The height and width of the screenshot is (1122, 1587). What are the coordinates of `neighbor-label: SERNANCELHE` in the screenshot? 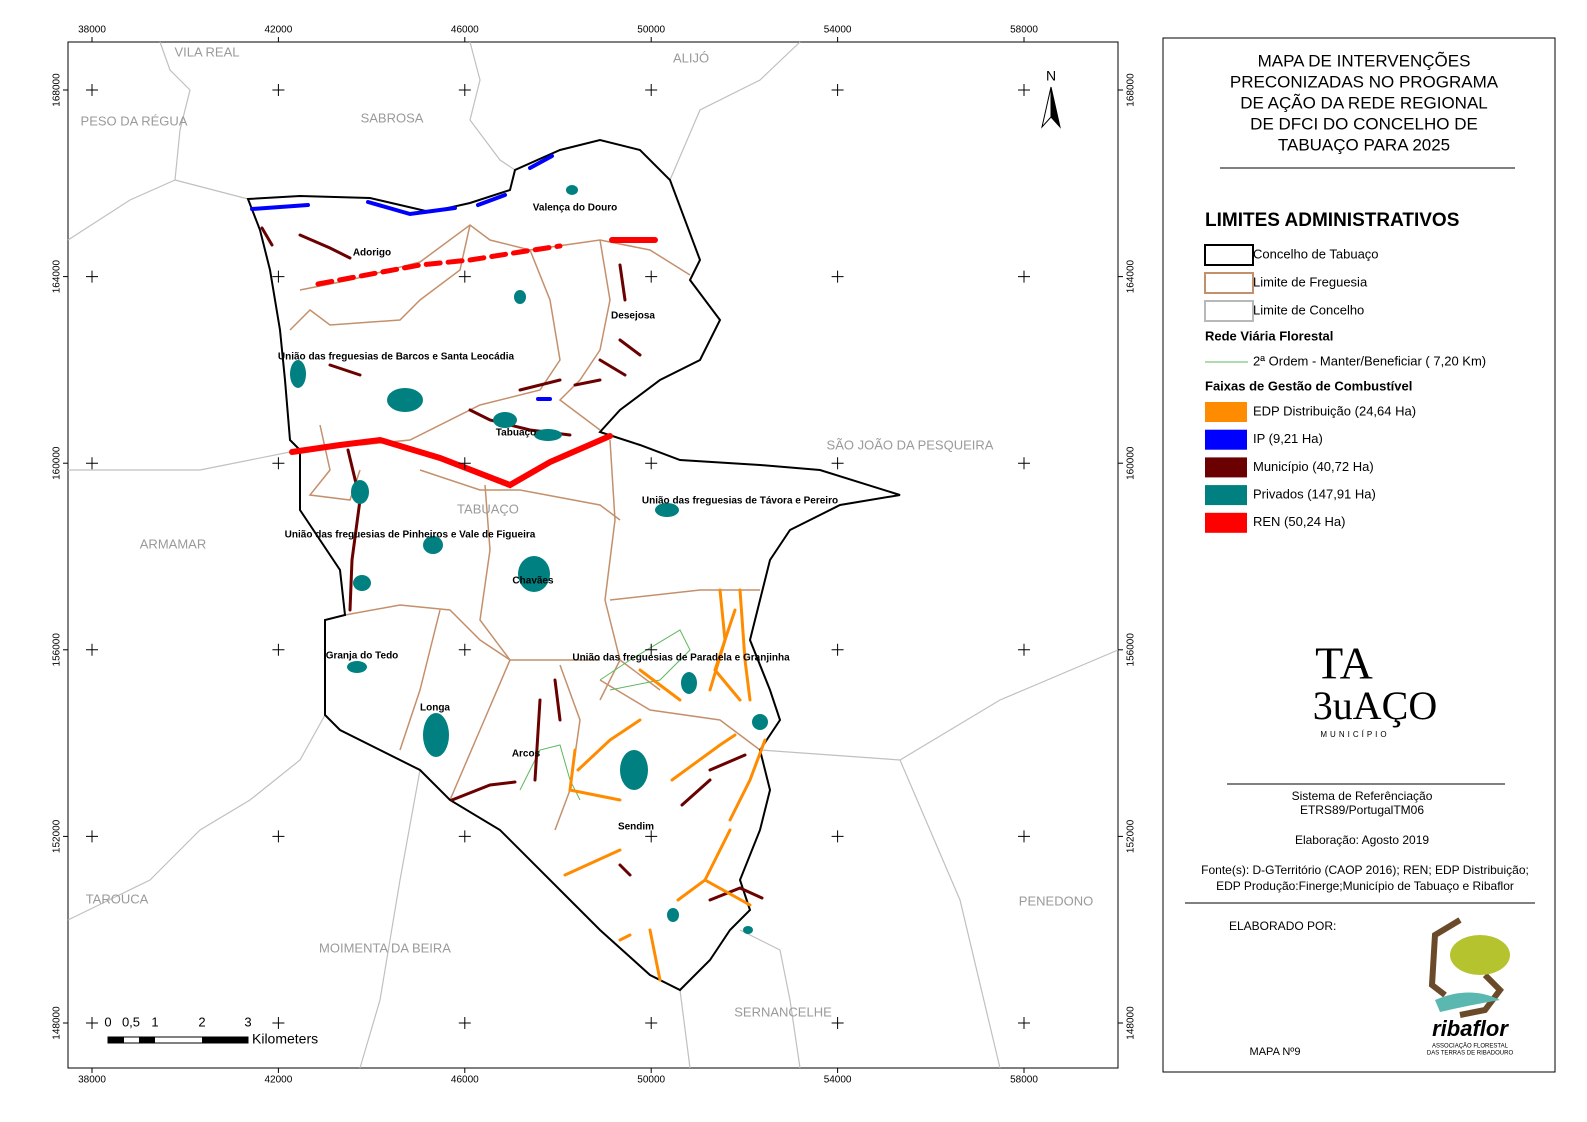 It's located at (783, 1011).